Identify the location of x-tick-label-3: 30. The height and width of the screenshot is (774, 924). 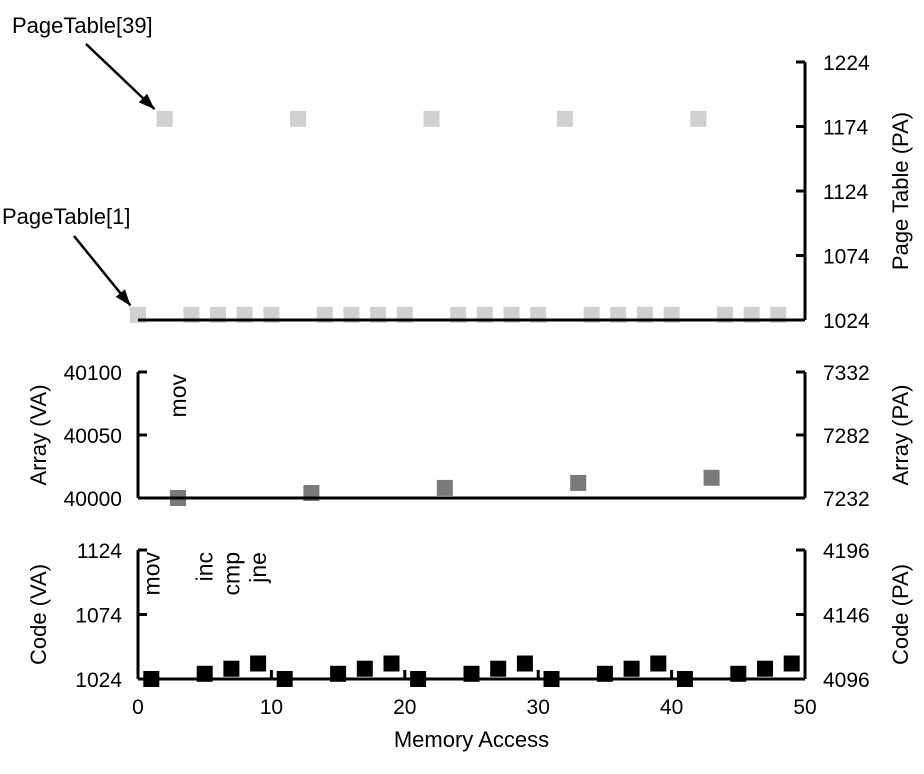
(538, 707).